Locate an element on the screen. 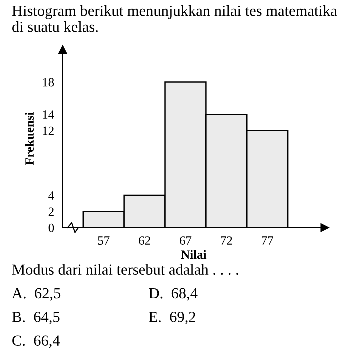 Image resolution: width=342 pixels, height=364 pixels. x-axis-title: Nilai is located at coordinates (194, 255).